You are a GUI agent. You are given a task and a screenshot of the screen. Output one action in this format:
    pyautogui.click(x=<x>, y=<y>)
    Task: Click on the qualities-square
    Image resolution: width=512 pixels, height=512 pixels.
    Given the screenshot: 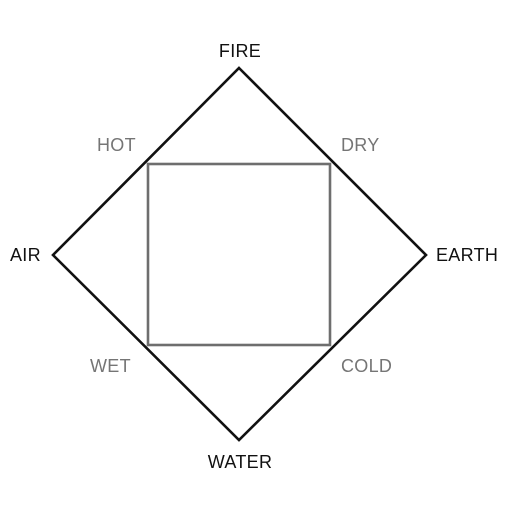 What is the action you would take?
    pyautogui.click(x=239, y=254)
    